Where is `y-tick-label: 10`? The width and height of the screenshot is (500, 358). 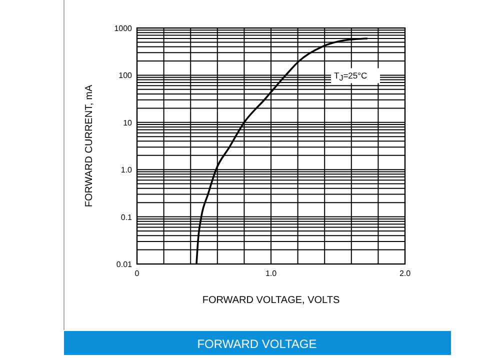
y-tick-label: 10 is located at coordinates (128, 123).